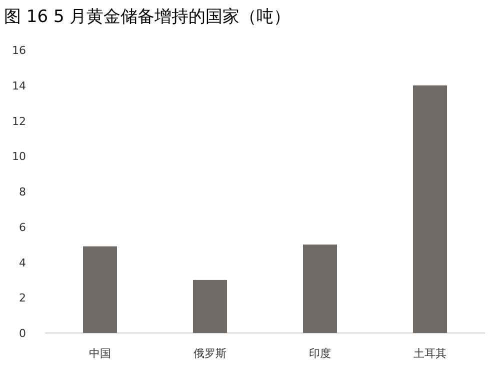 Image resolution: width=500 pixels, height=379 pixels. I want to click on y-tick-label: 16, so click(19, 50).